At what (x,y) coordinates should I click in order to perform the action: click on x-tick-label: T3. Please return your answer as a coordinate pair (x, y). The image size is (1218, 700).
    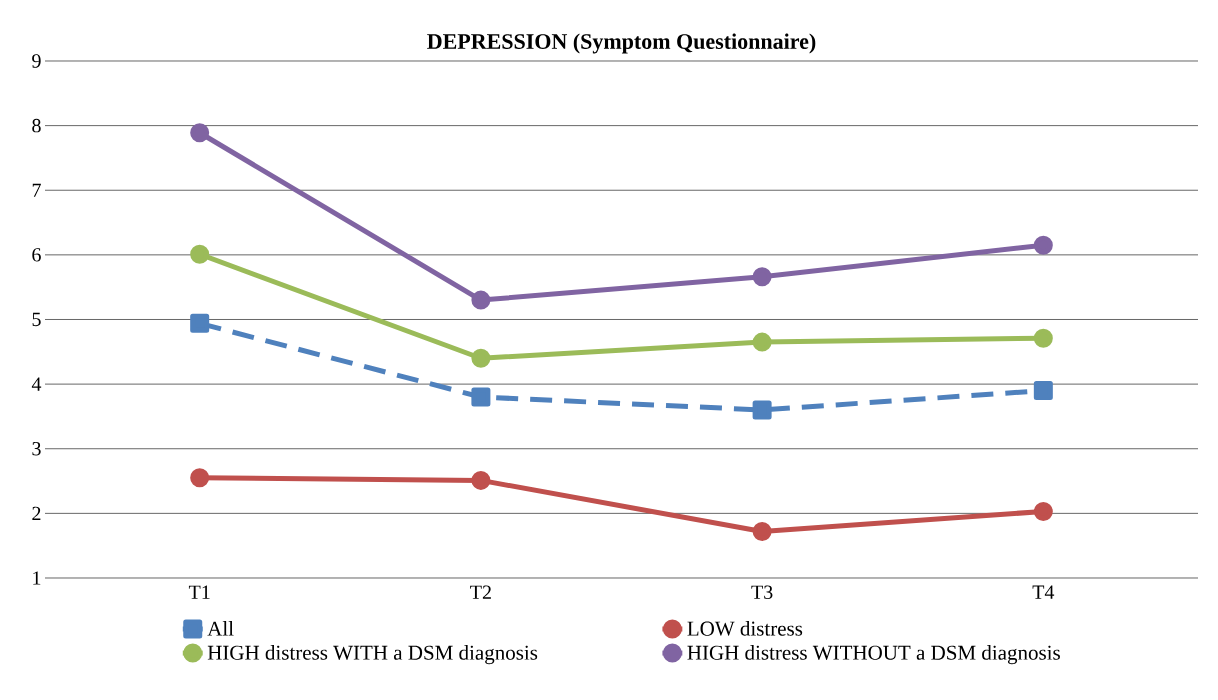
    Looking at the image, I should click on (762, 592).